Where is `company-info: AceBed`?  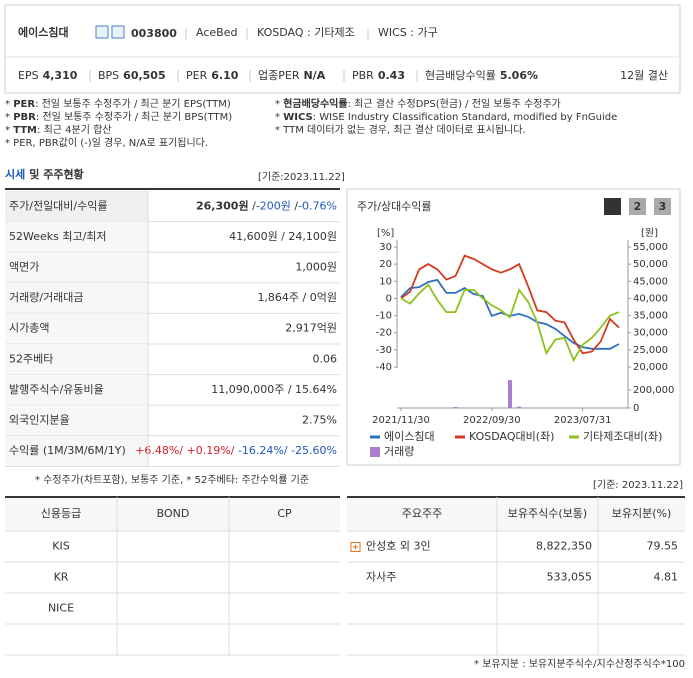 company-info: AceBed is located at coordinates (216, 32).